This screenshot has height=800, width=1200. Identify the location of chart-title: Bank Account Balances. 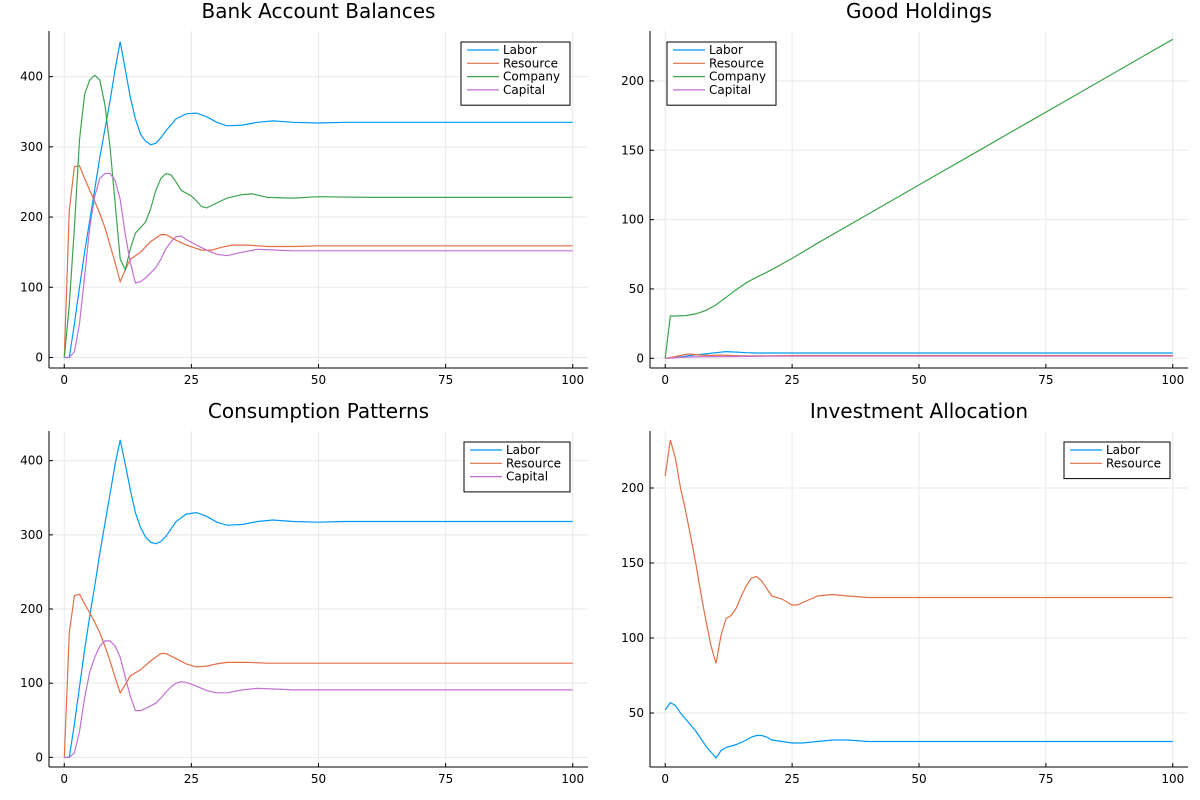
(319, 11).